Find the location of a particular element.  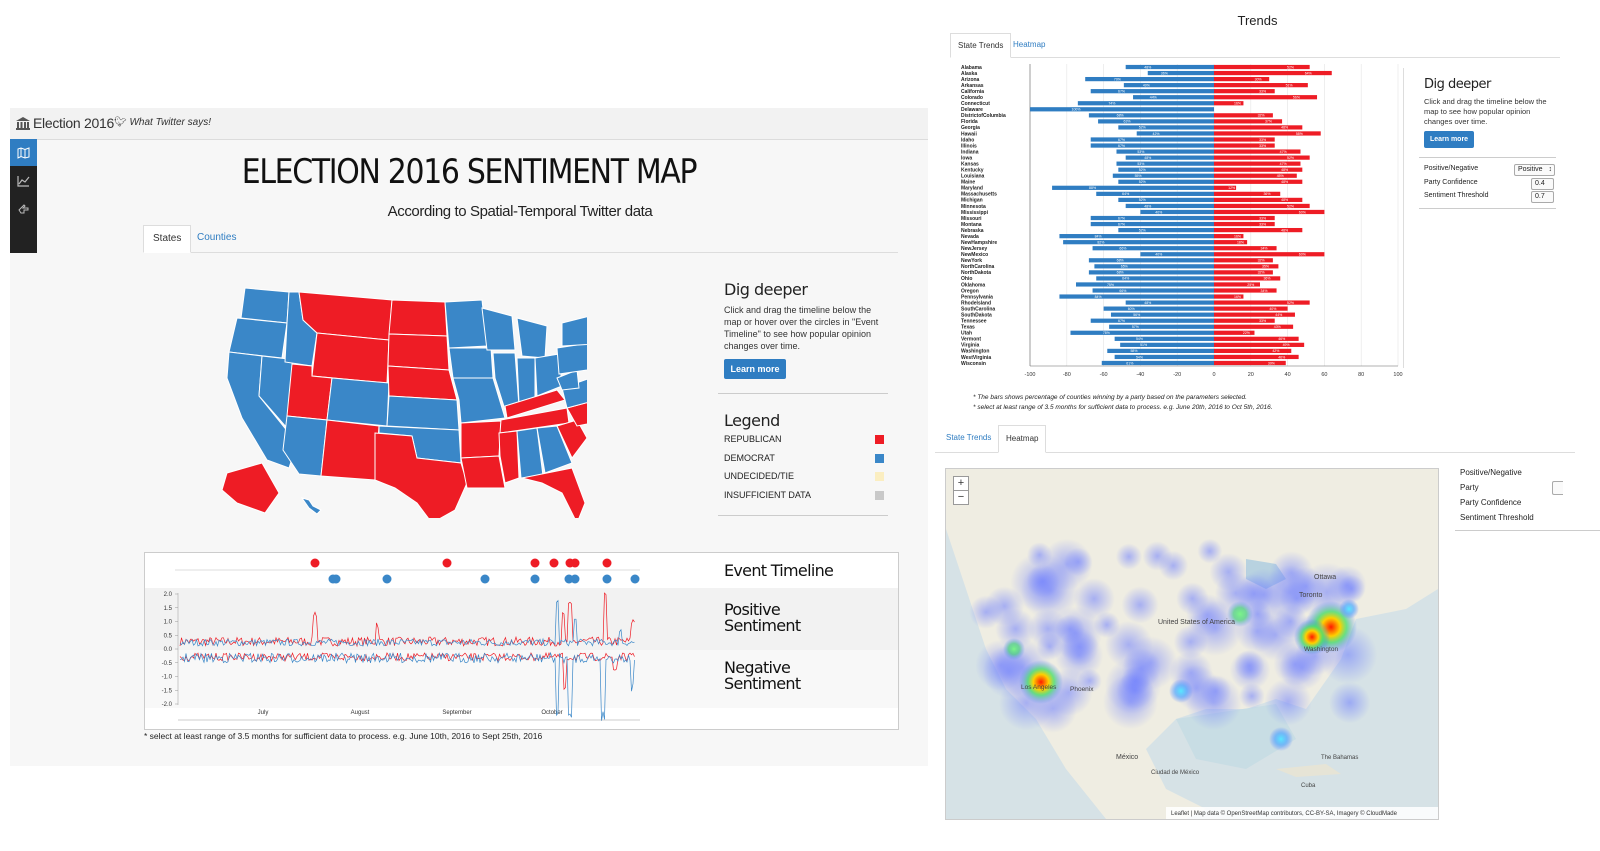

state-wisconsin is located at coordinates (498, 329).